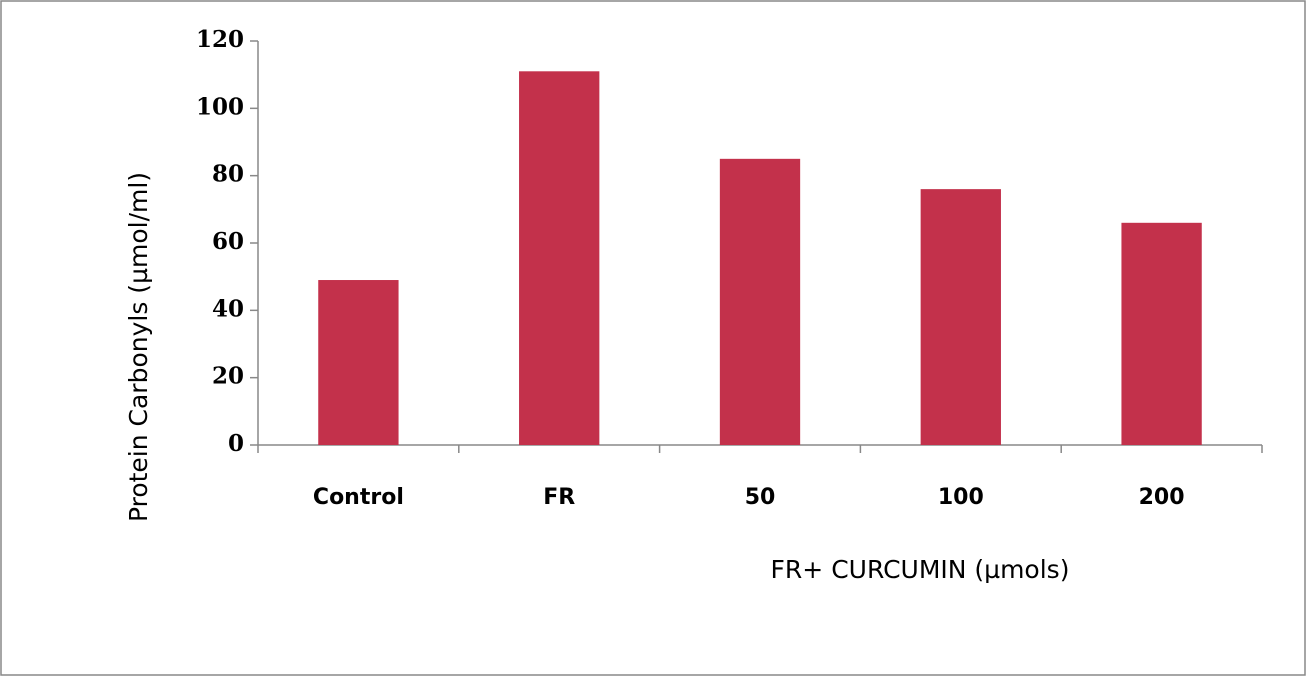  Describe the element at coordinates (961, 497) in the screenshot. I see `x-tick-label: 100` at that location.